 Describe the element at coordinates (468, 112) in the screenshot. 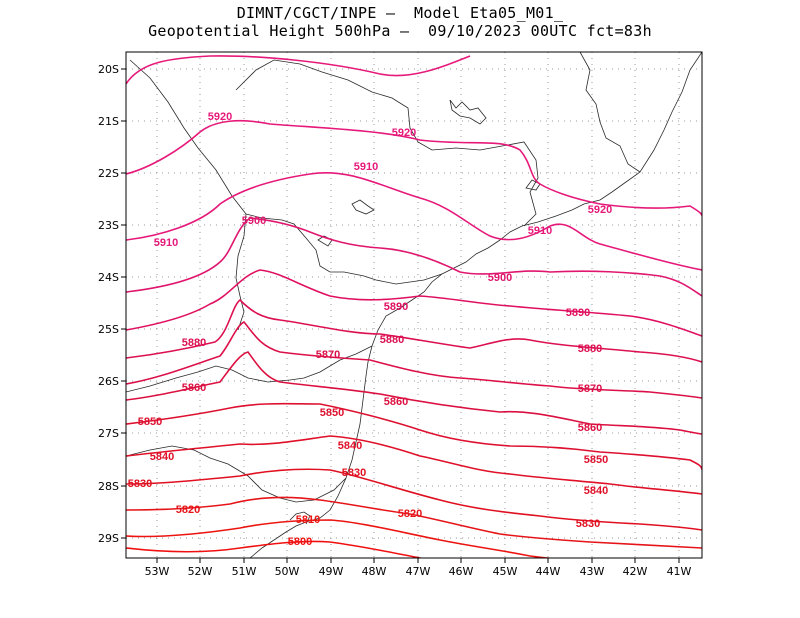

I see `island-ilhabela` at that location.